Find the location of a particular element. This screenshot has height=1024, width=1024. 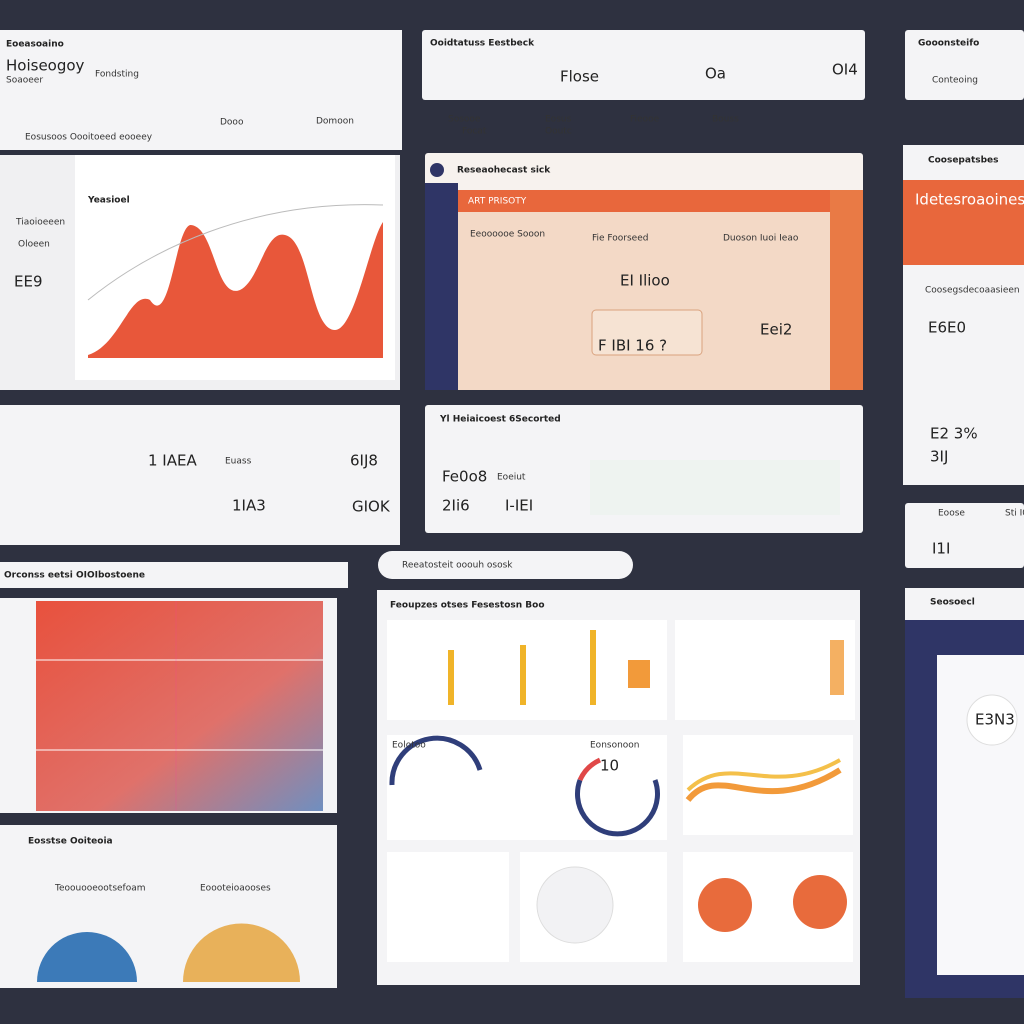

label: Eosstse Ooiteoia is located at coordinates (70, 842).